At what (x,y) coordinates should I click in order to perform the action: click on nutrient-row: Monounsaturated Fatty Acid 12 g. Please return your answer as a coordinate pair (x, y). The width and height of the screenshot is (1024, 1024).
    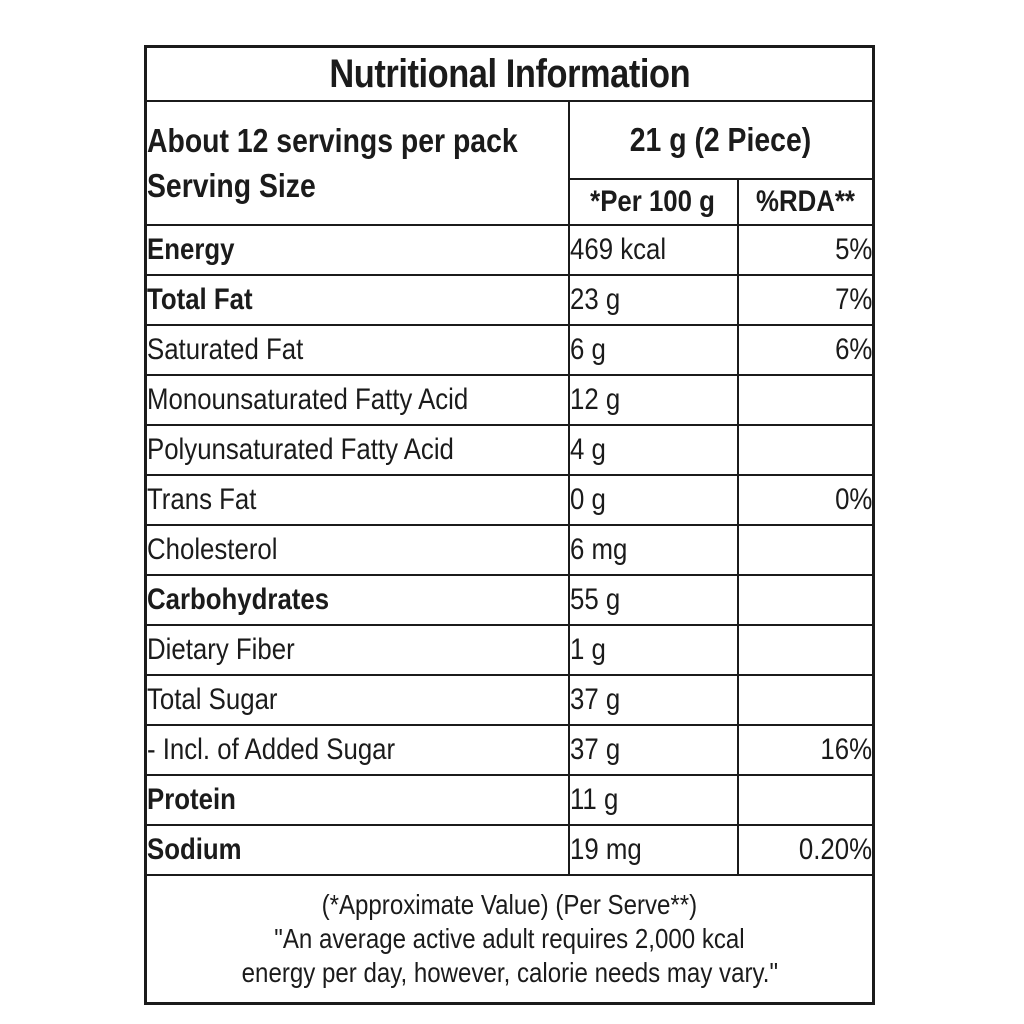
    Looking at the image, I should click on (509, 400).